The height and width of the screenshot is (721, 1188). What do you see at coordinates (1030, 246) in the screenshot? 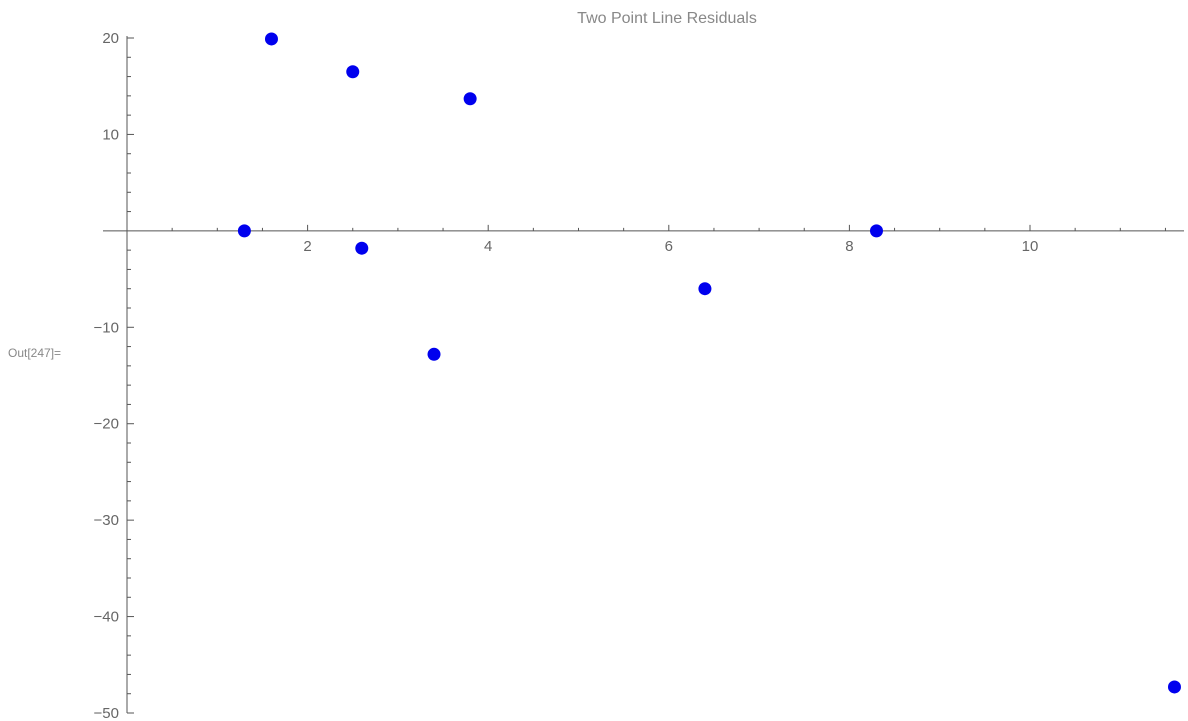
I see `x-tick-label: 10` at bounding box center [1030, 246].